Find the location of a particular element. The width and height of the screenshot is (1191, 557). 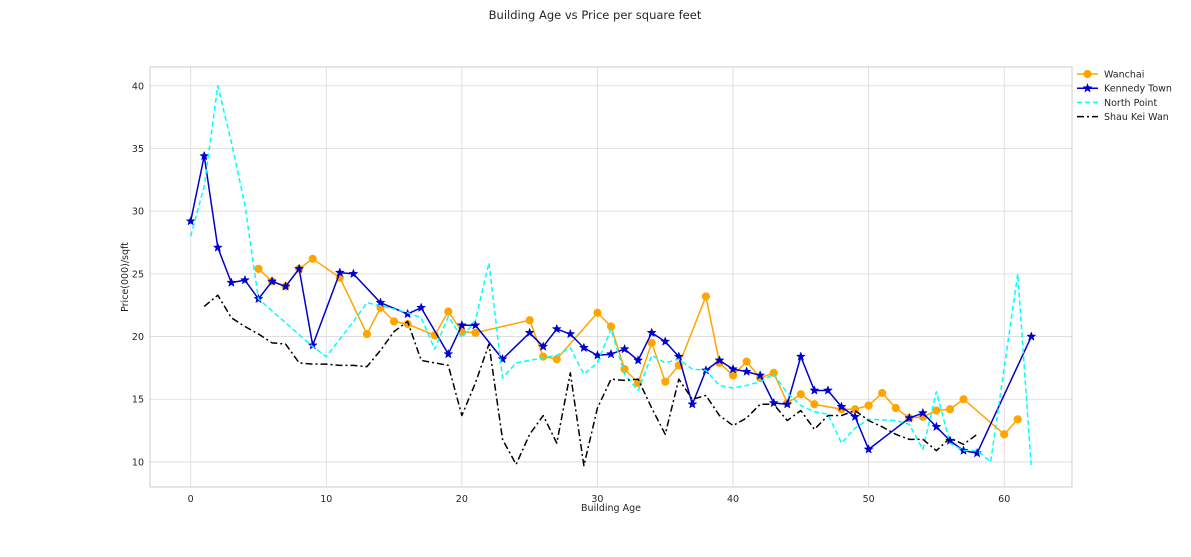

chart-title: Building Age vs Price per square feet is located at coordinates (595, 15).